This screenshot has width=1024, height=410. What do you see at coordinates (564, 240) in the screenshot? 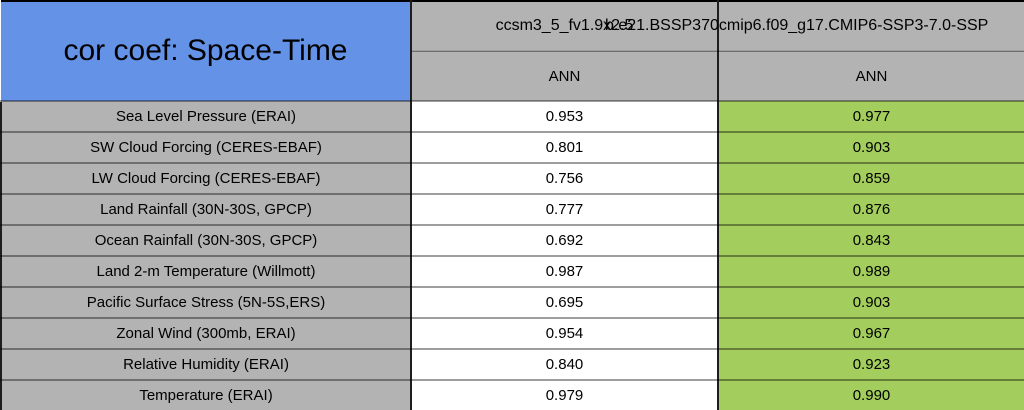
I see `value-cell-model-1: 0.692` at bounding box center [564, 240].